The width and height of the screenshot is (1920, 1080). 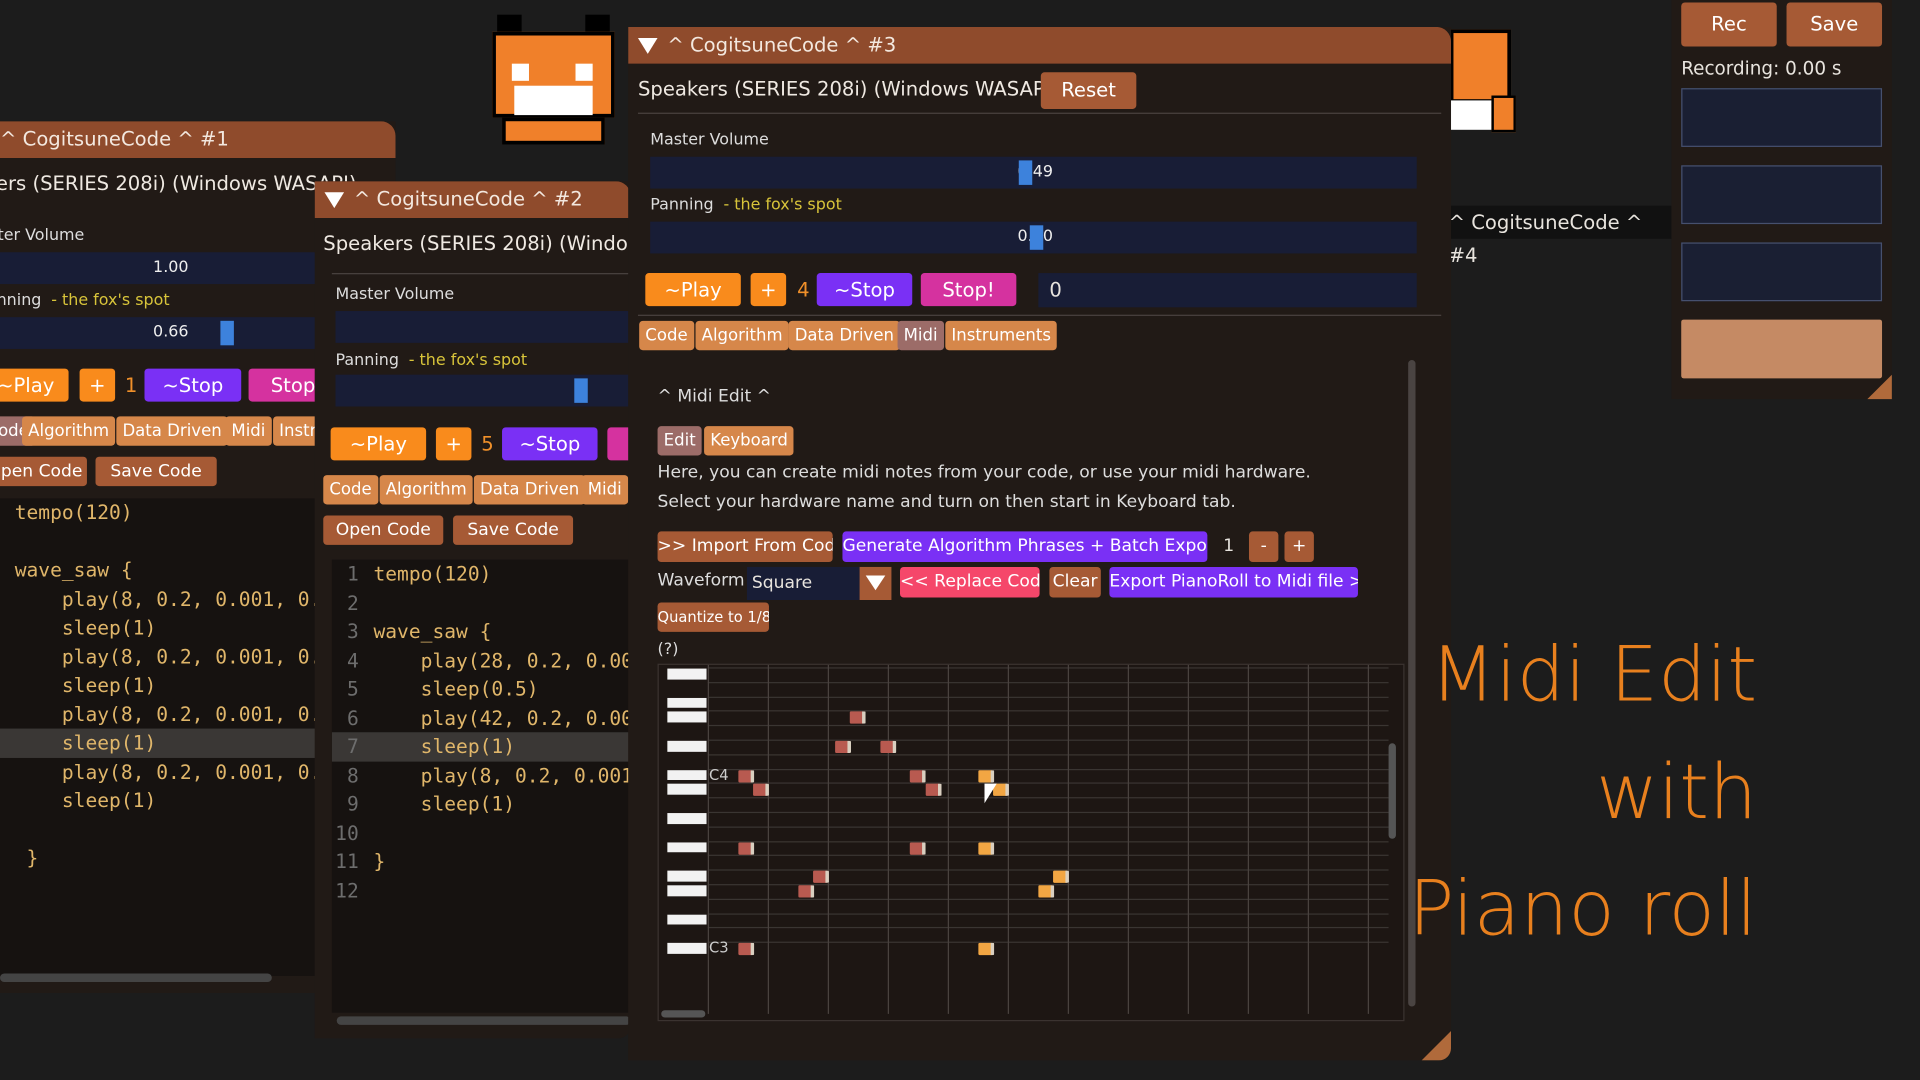 I want to click on code-line: 6 play(42, 0.2, 0.001, 0.65, 90), so click(x=481, y=717).